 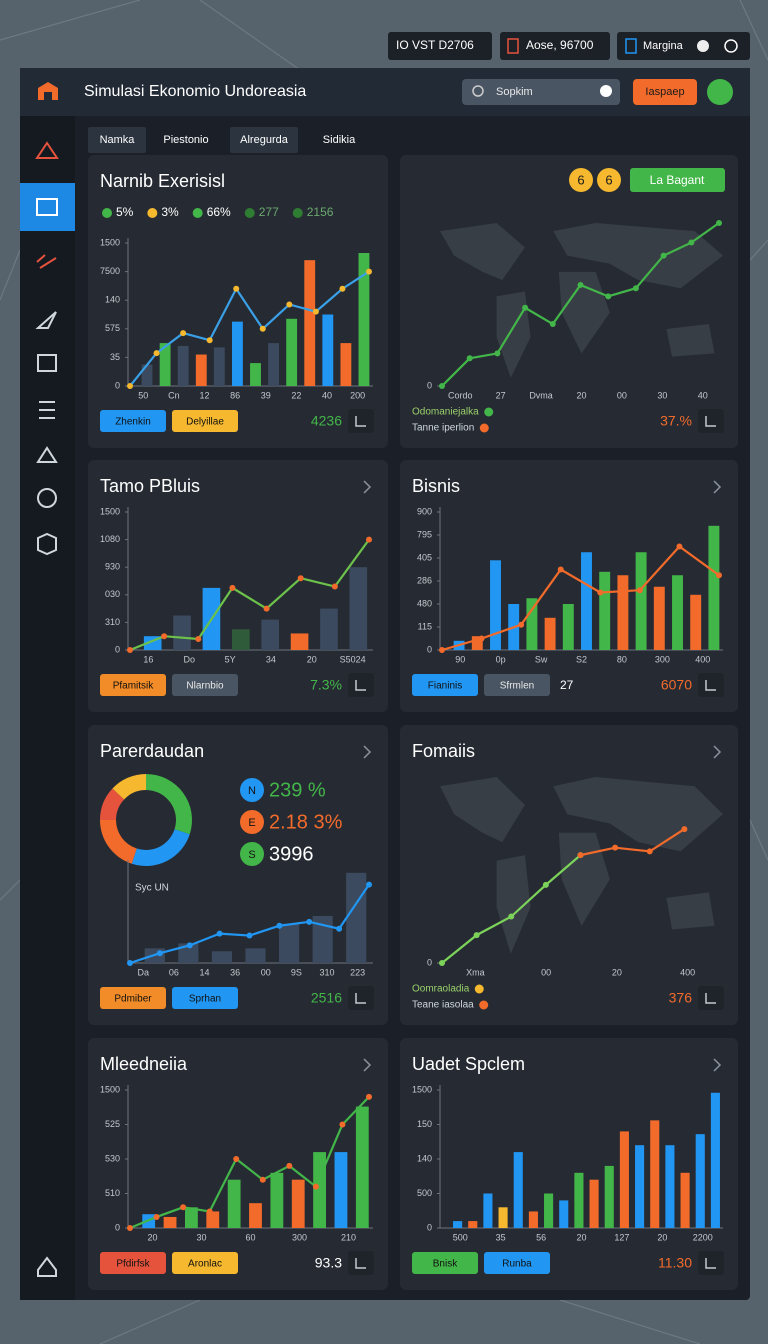 I want to click on line-series, so click(x=580, y=598).